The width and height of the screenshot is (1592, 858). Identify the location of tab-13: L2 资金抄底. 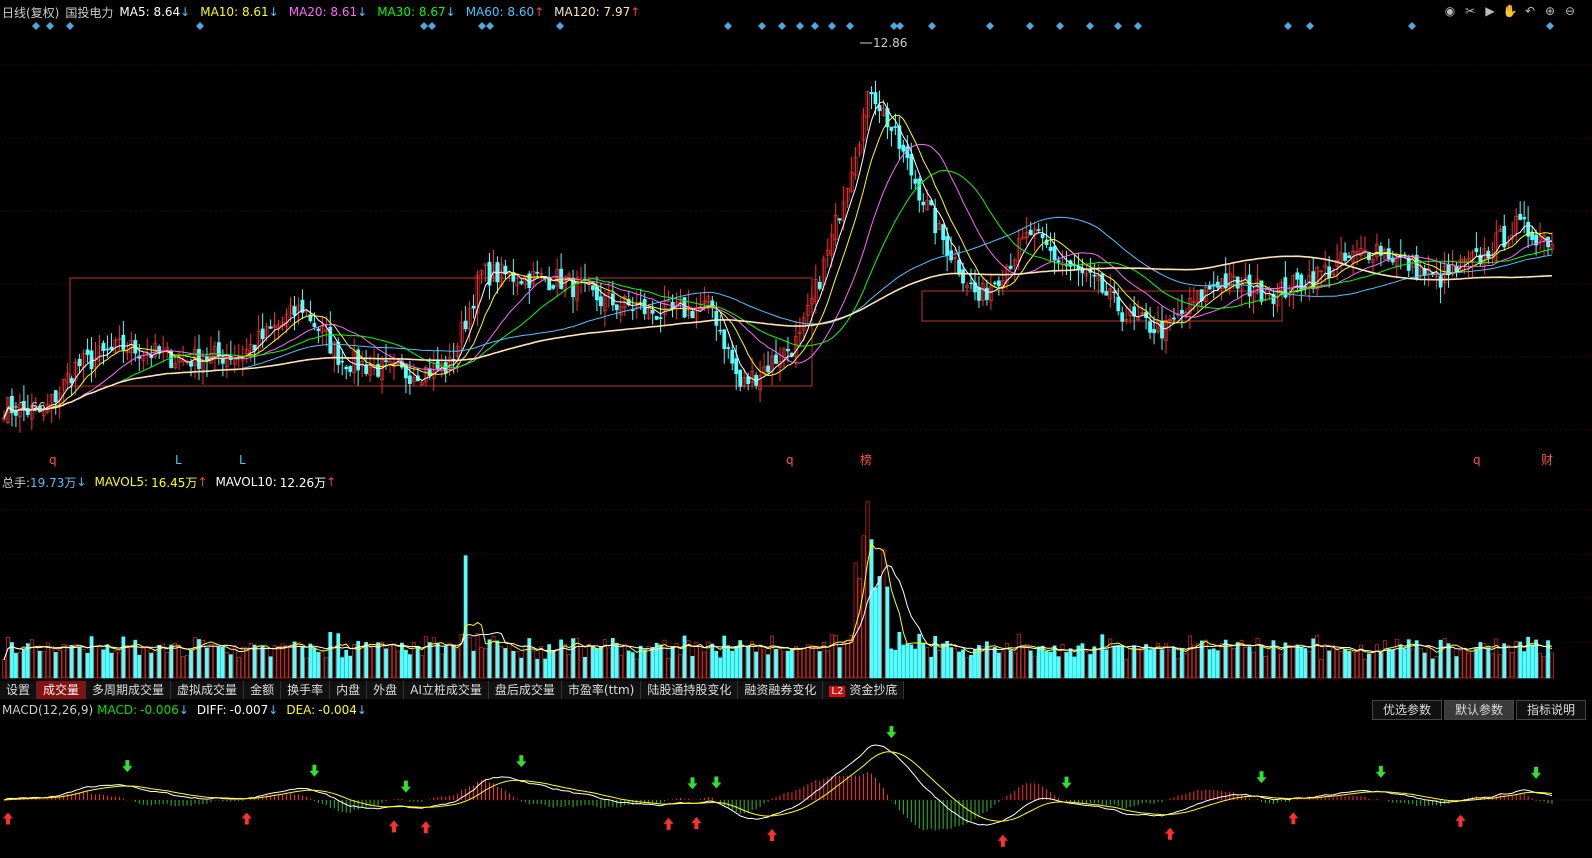
(864, 690).